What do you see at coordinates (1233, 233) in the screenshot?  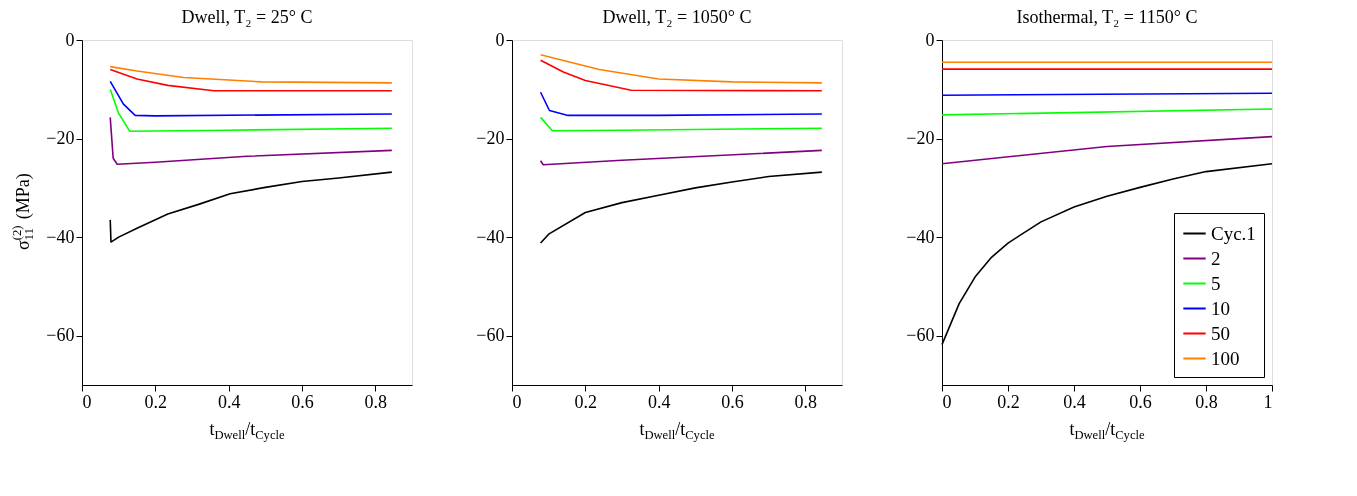 I see `legend-label: Cyc.1` at bounding box center [1233, 233].